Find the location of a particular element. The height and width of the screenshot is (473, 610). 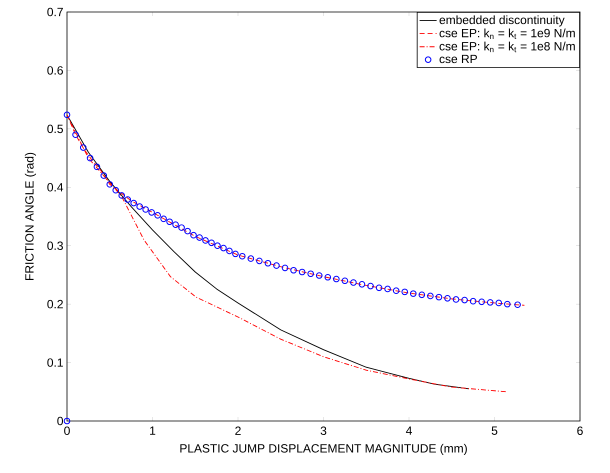

x-tick-label: 5 is located at coordinates (495, 430).